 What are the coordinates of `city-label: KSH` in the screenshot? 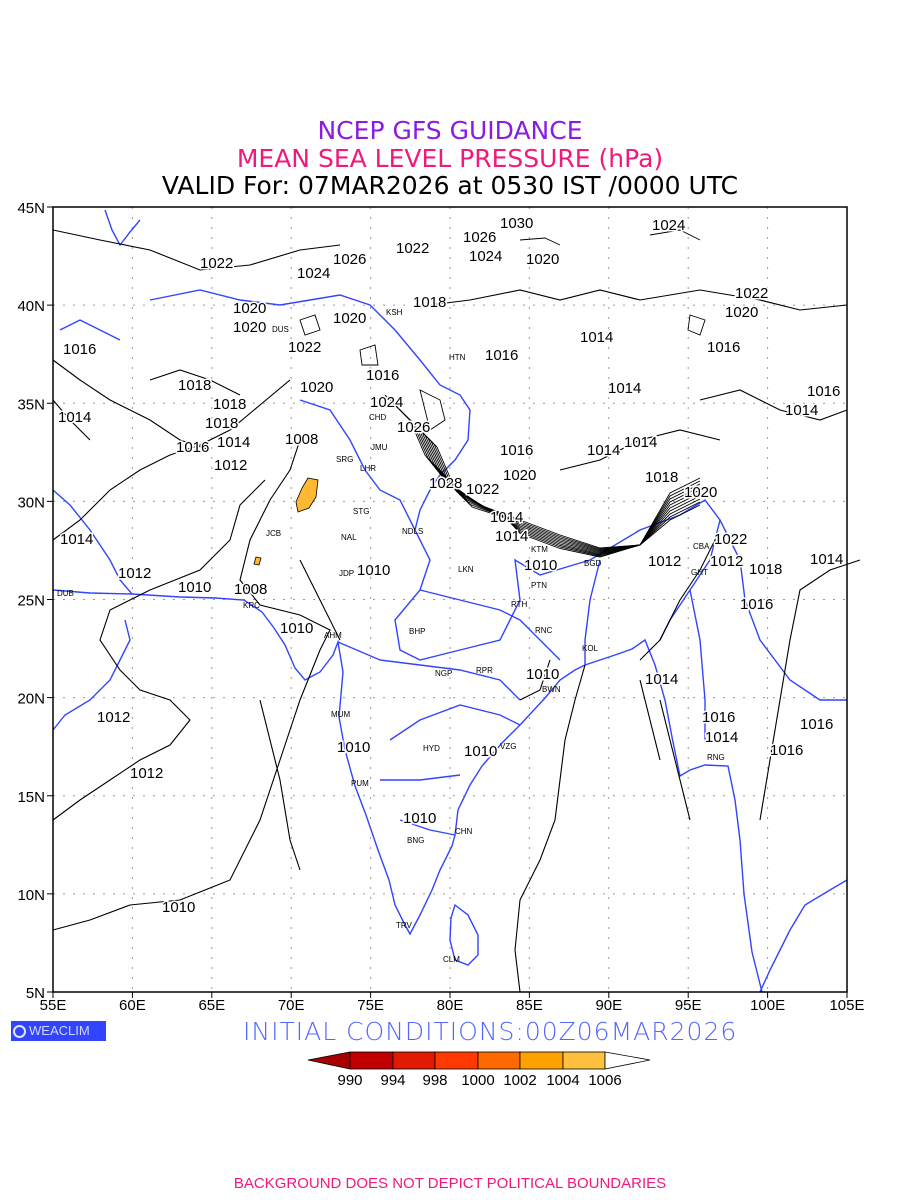 It's located at (394, 312).